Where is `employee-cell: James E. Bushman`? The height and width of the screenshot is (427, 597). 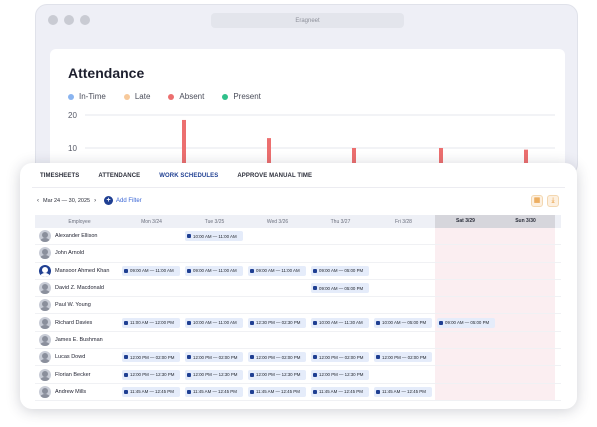
employee-cell: James E. Bushman is located at coordinates (77, 340).